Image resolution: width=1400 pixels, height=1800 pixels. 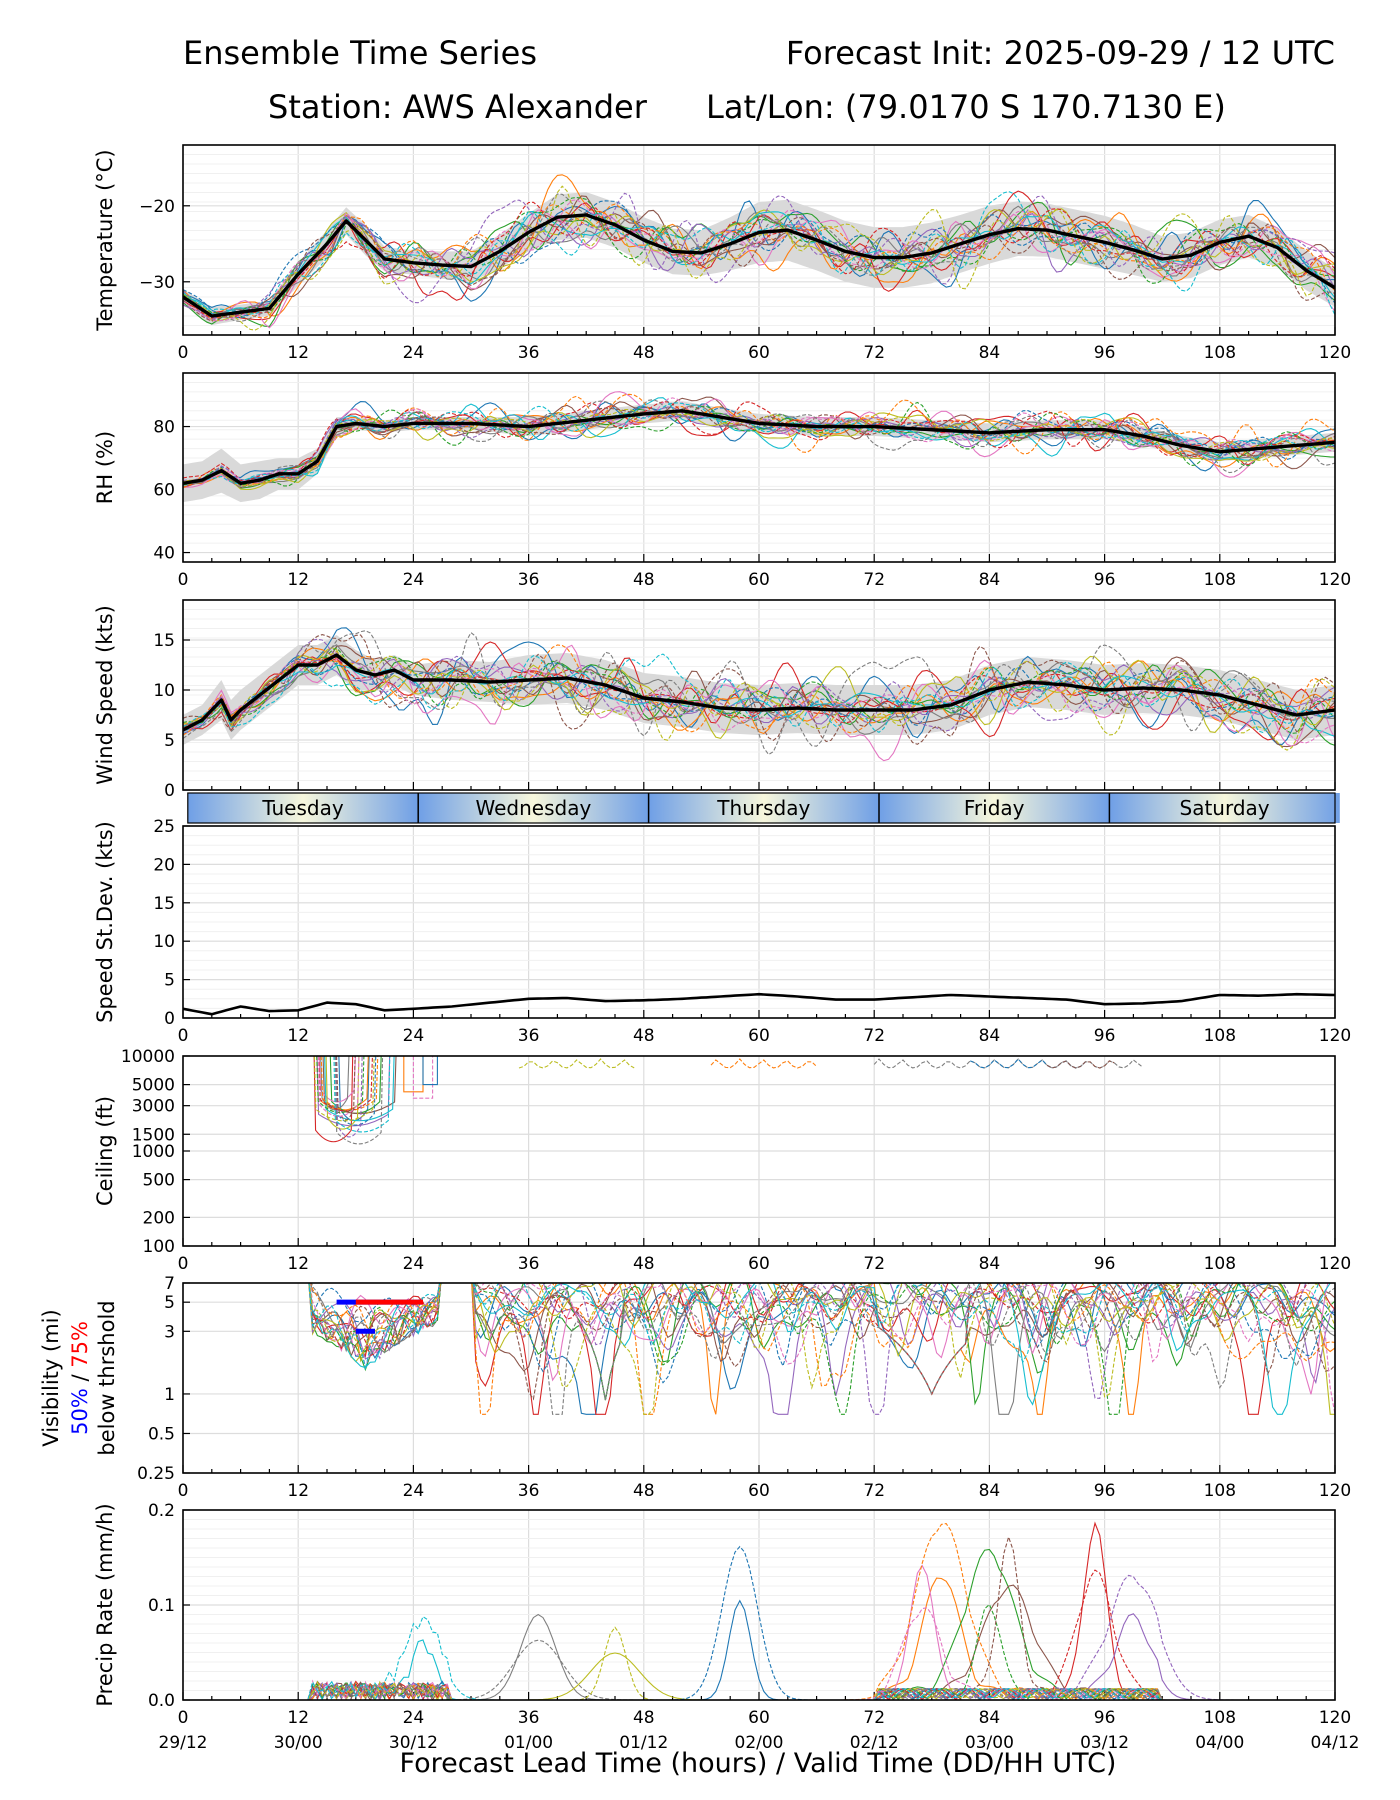 What do you see at coordinates (153, 1107) in the screenshot?
I see `ceiling-ytick-label: 3000` at bounding box center [153, 1107].